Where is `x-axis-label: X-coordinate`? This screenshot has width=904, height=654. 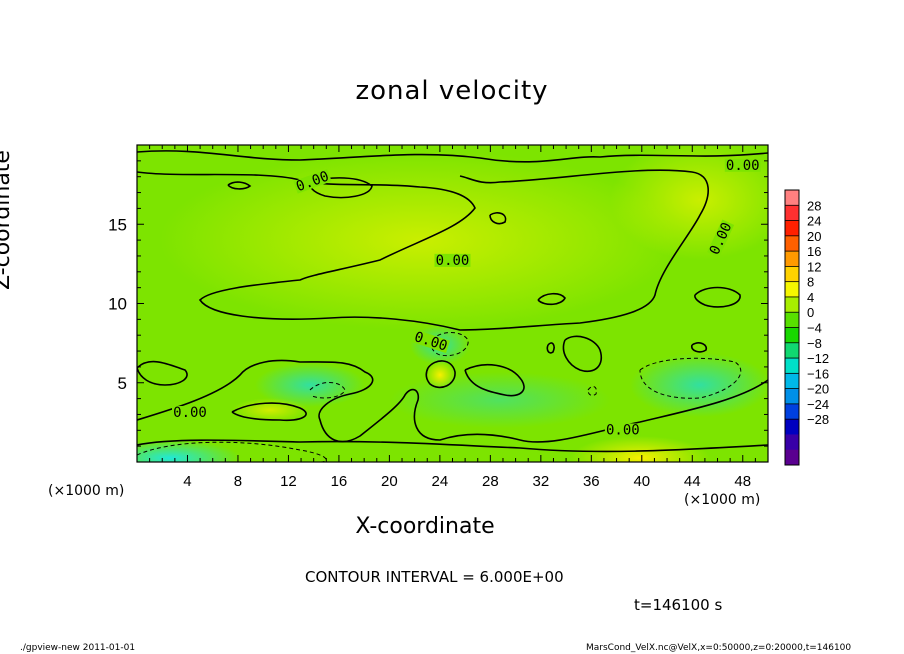 x-axis-label: X-coordinate is located at coordinates (425, 526).